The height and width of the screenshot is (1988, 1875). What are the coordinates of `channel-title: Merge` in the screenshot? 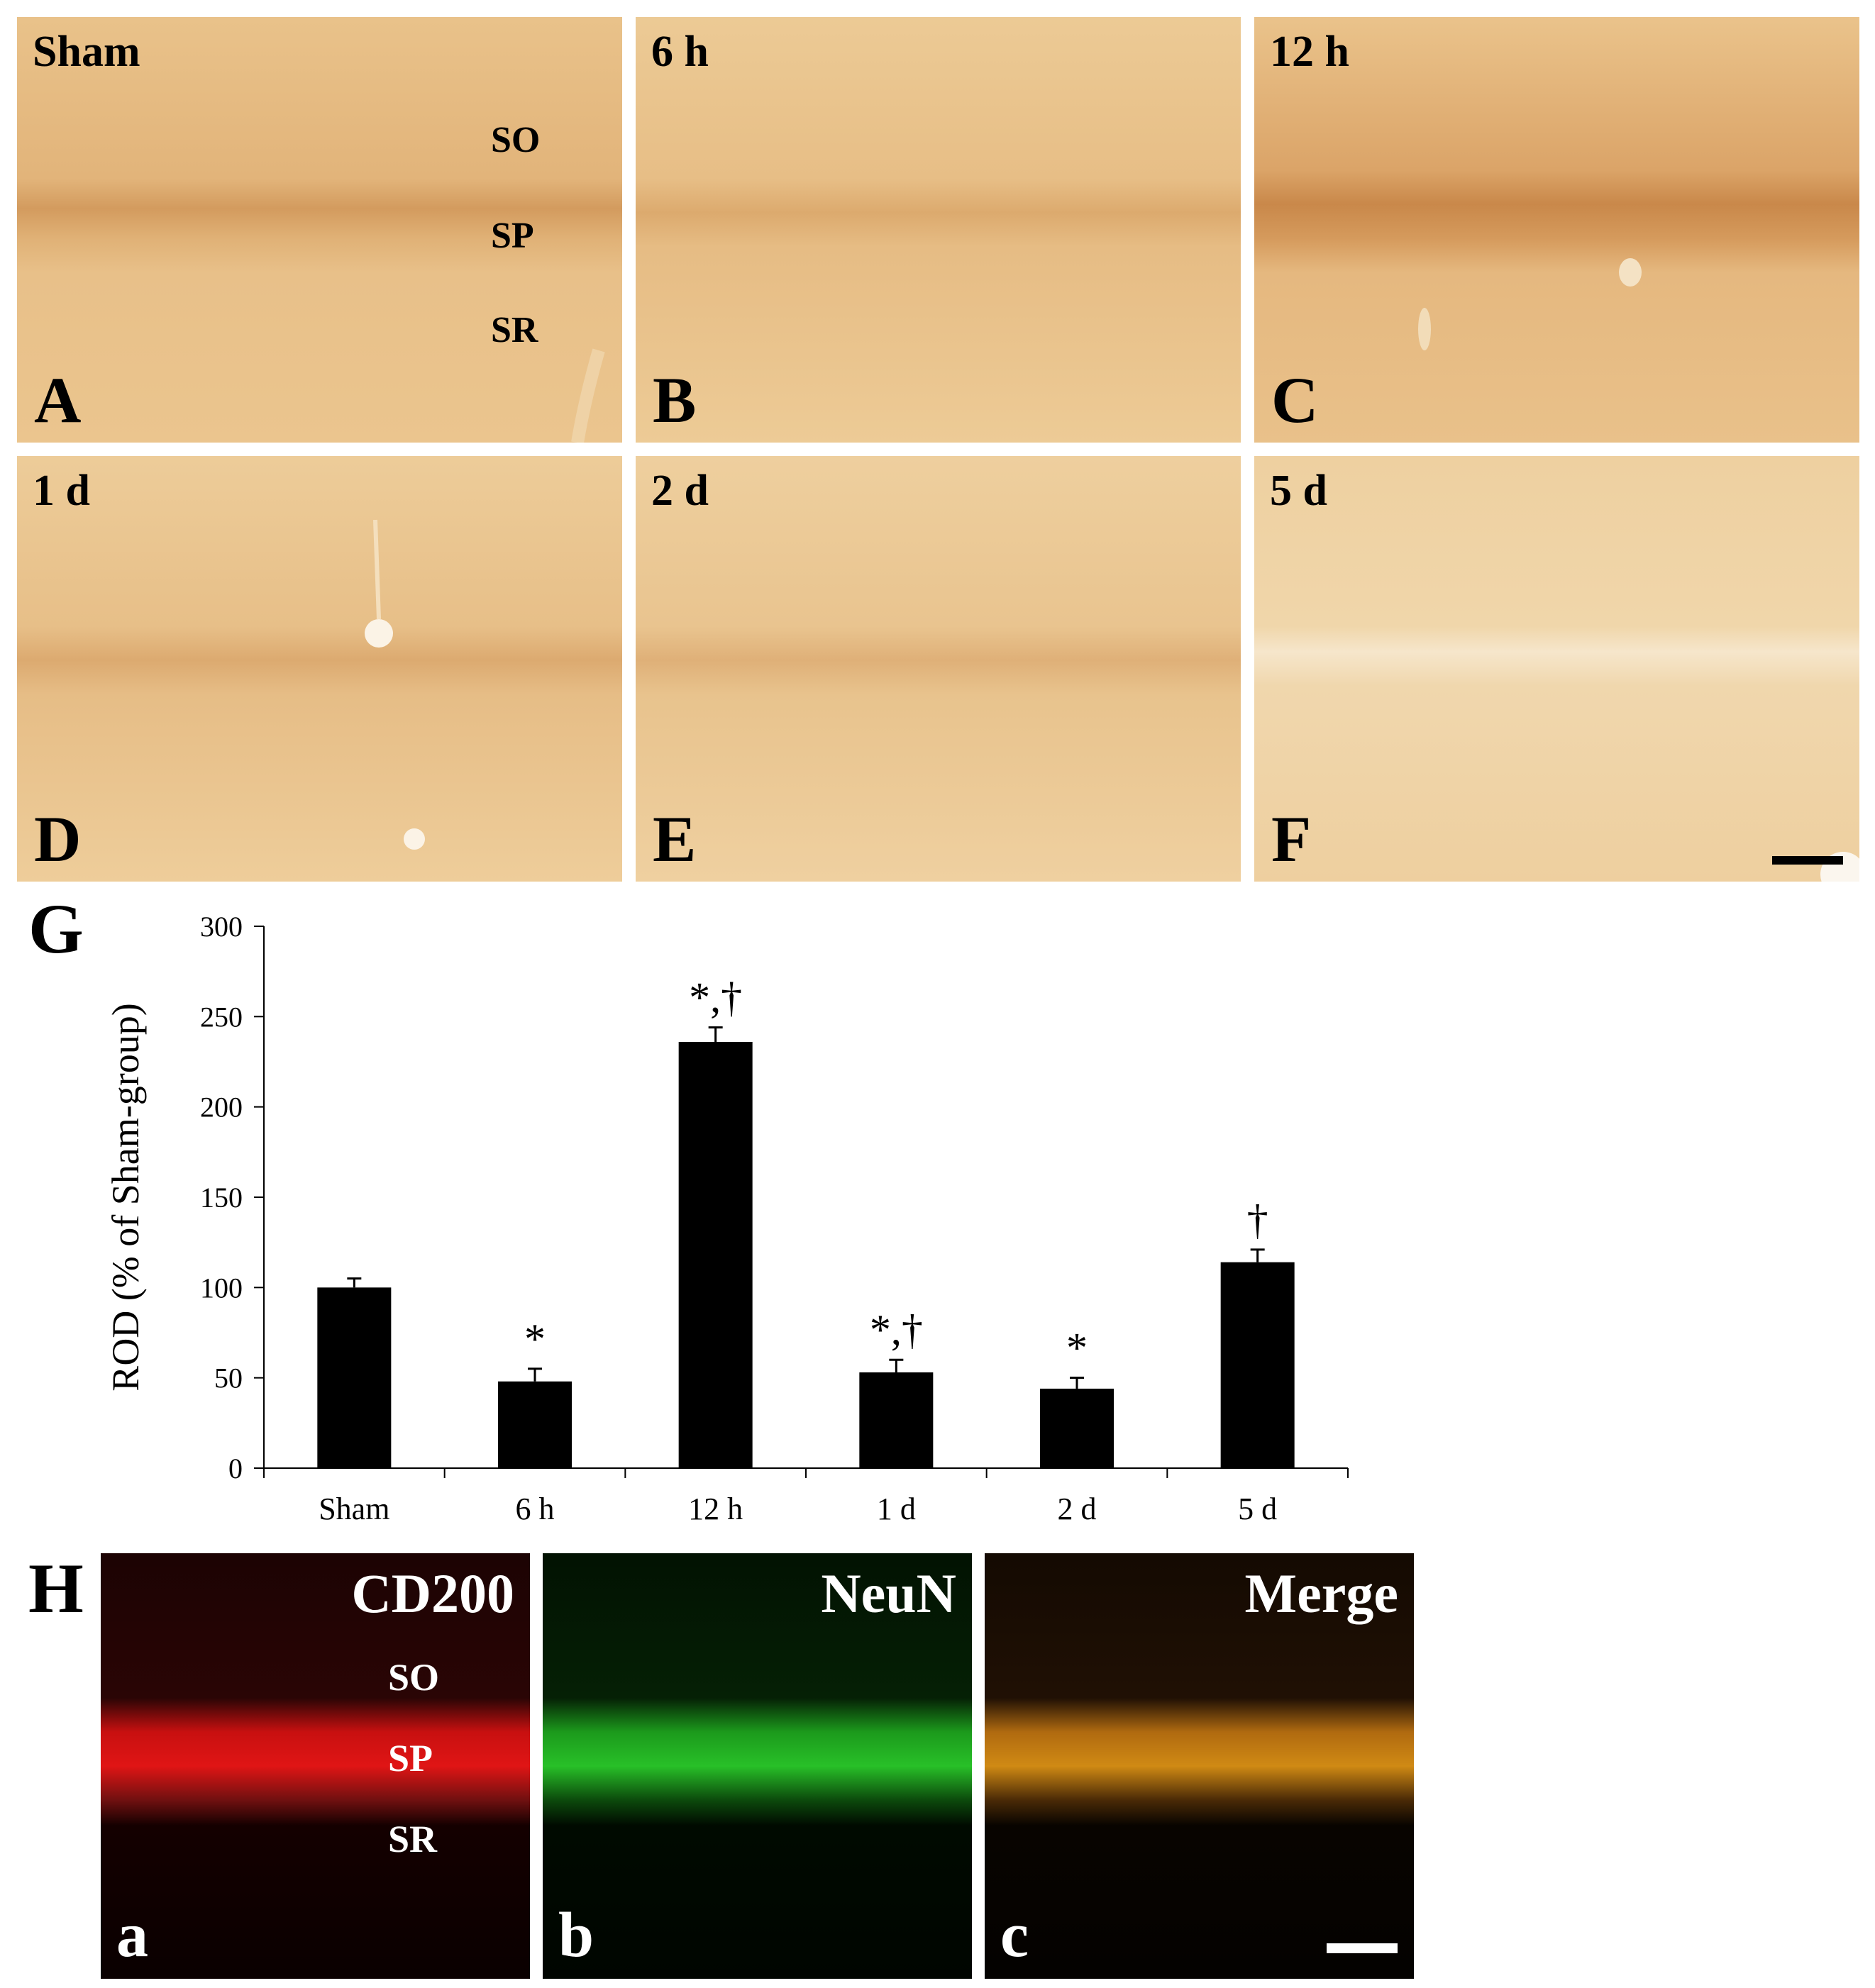 It's located at (1321, 1593).